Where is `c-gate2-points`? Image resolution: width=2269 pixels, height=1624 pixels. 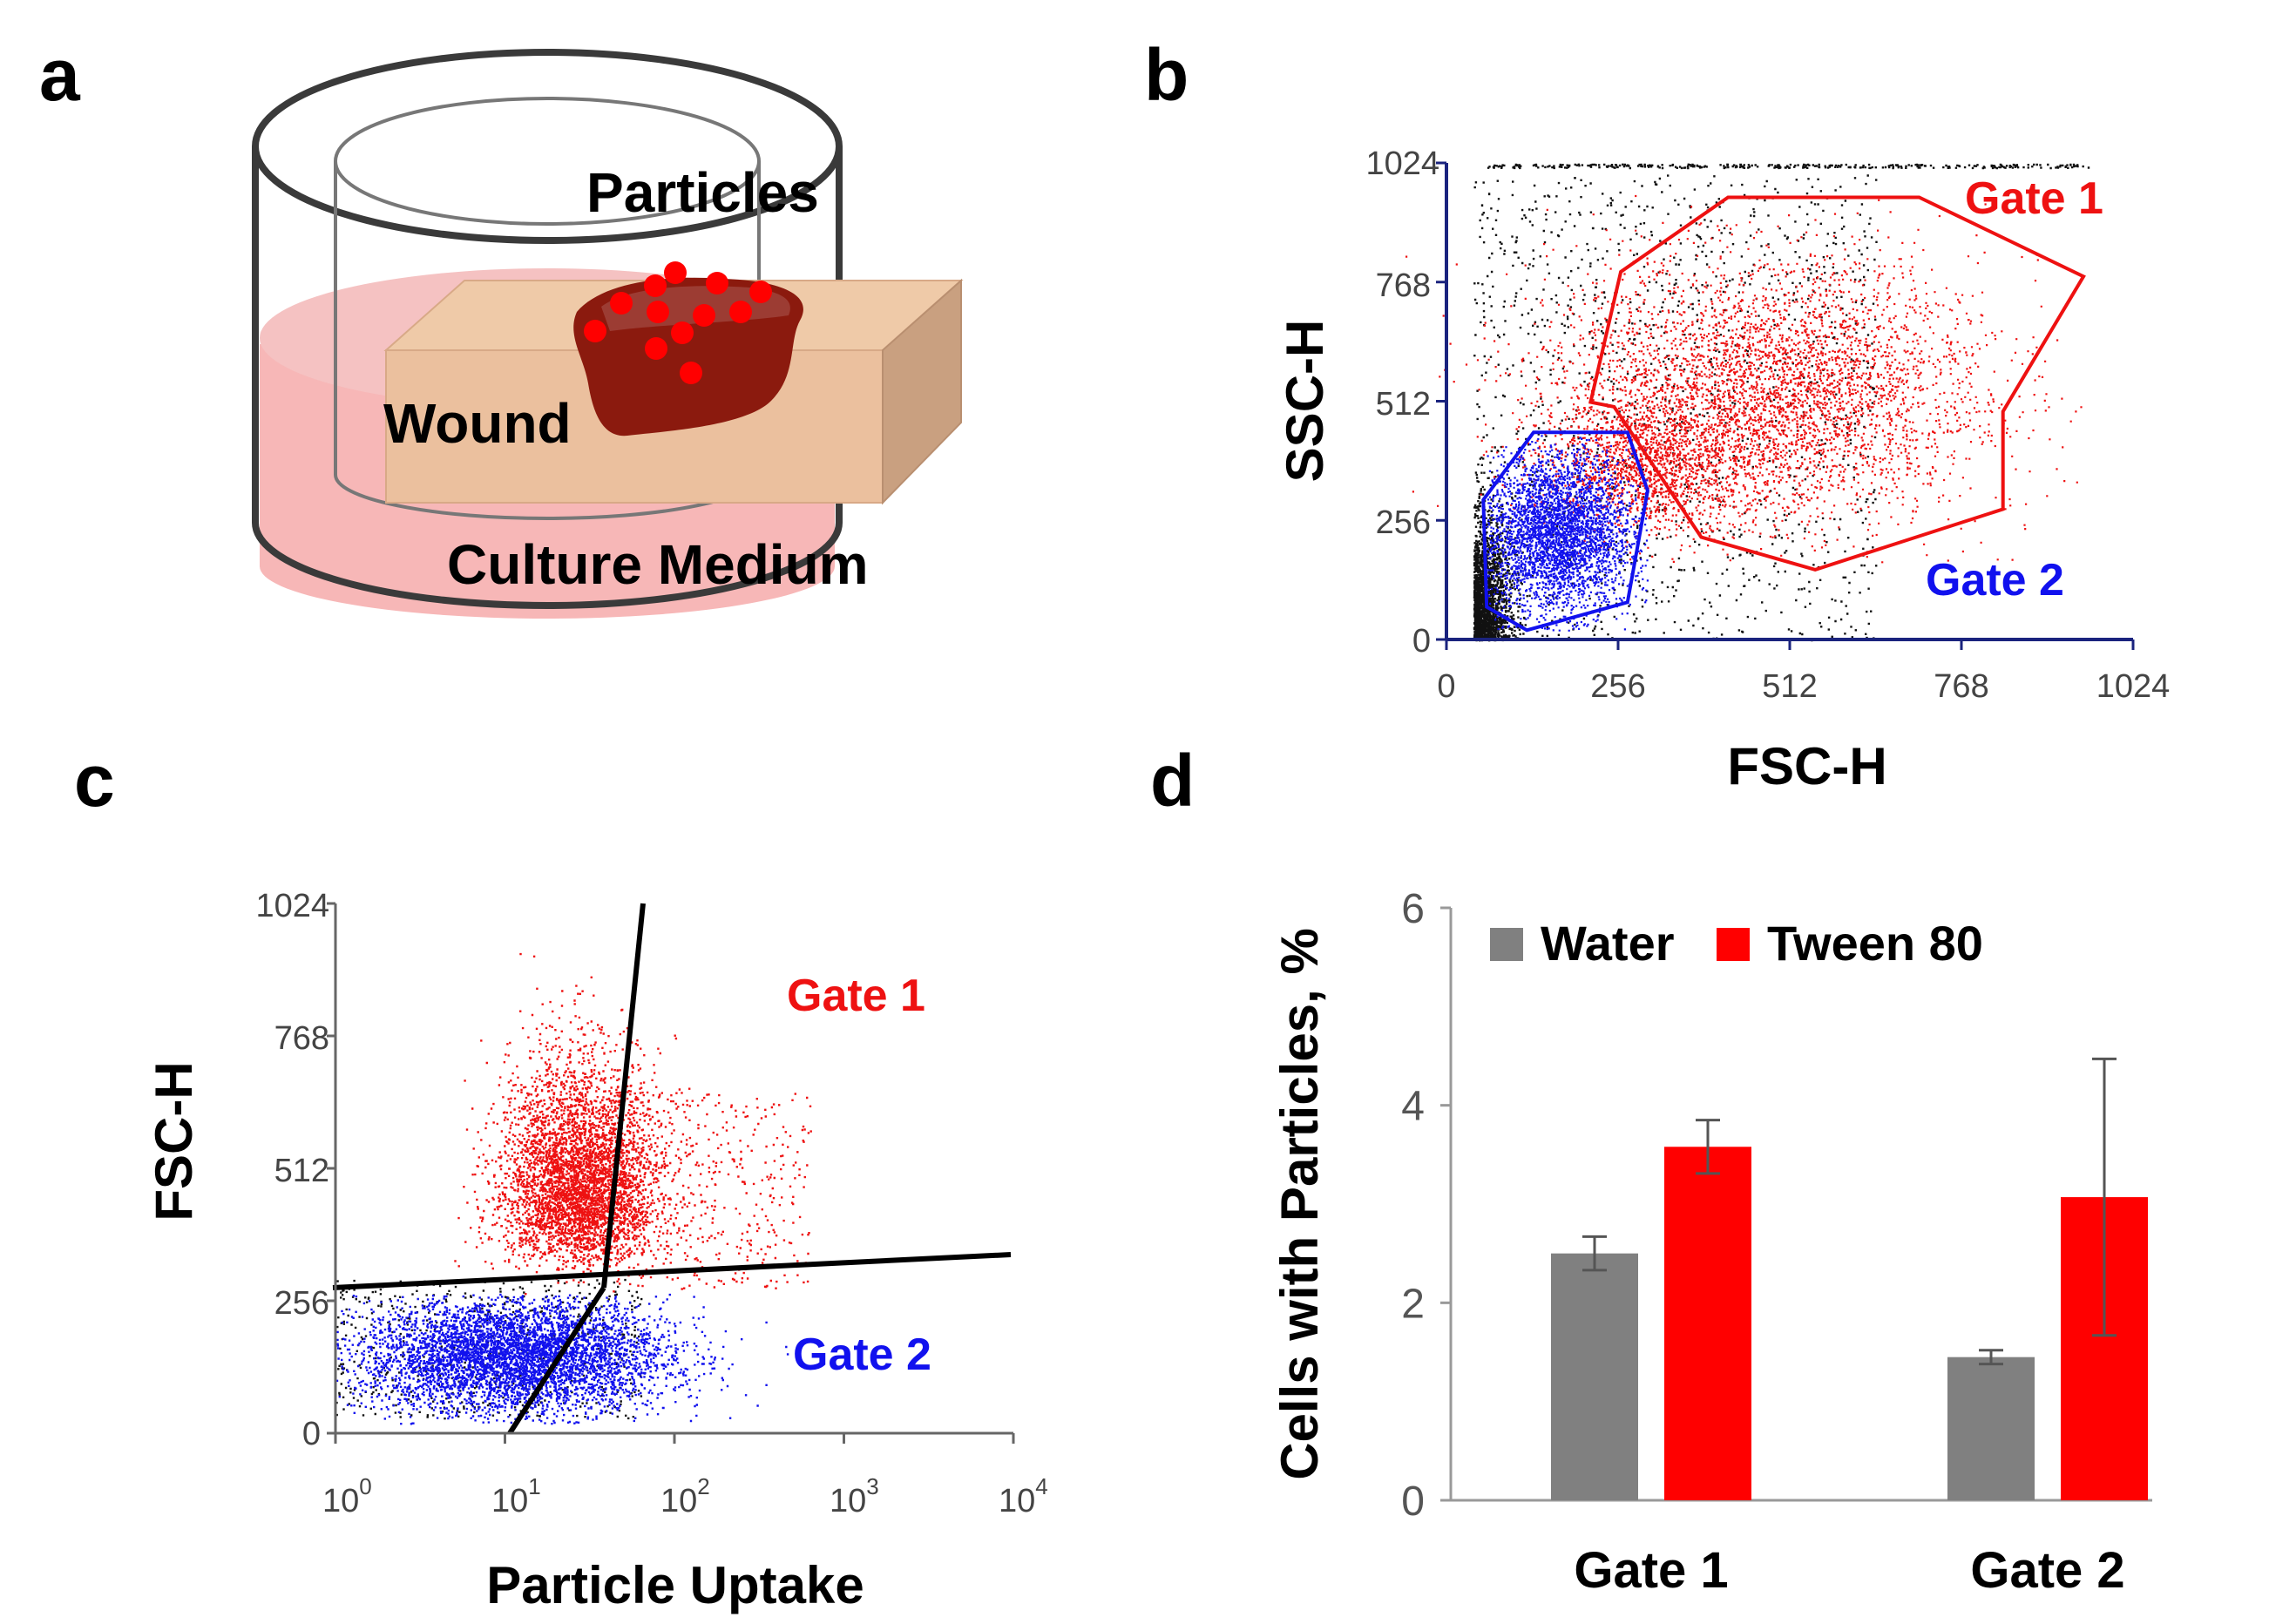
c-gate2-points is located at coordinates (562, 1359).